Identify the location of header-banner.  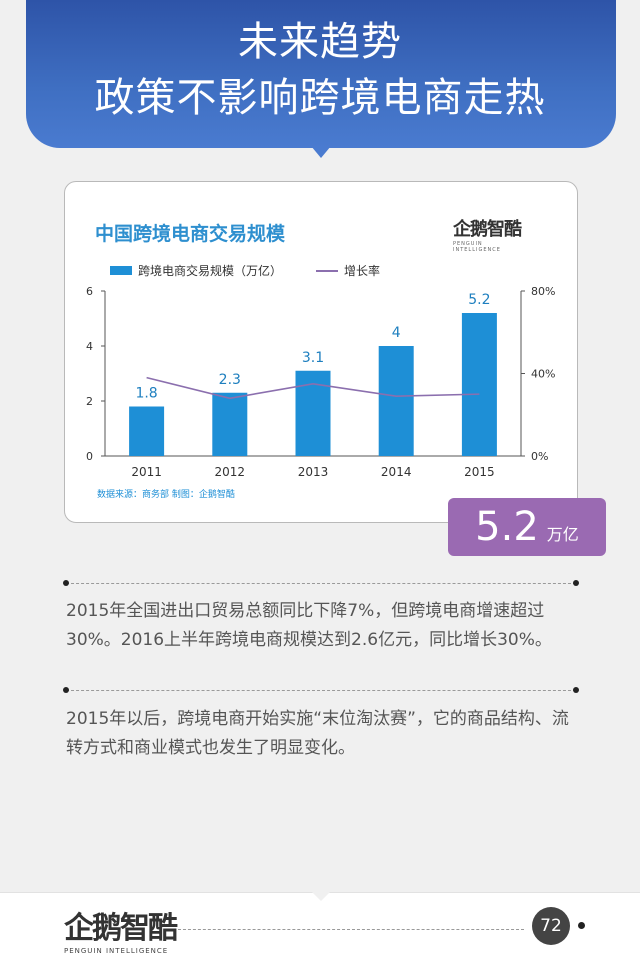
(321, 74).